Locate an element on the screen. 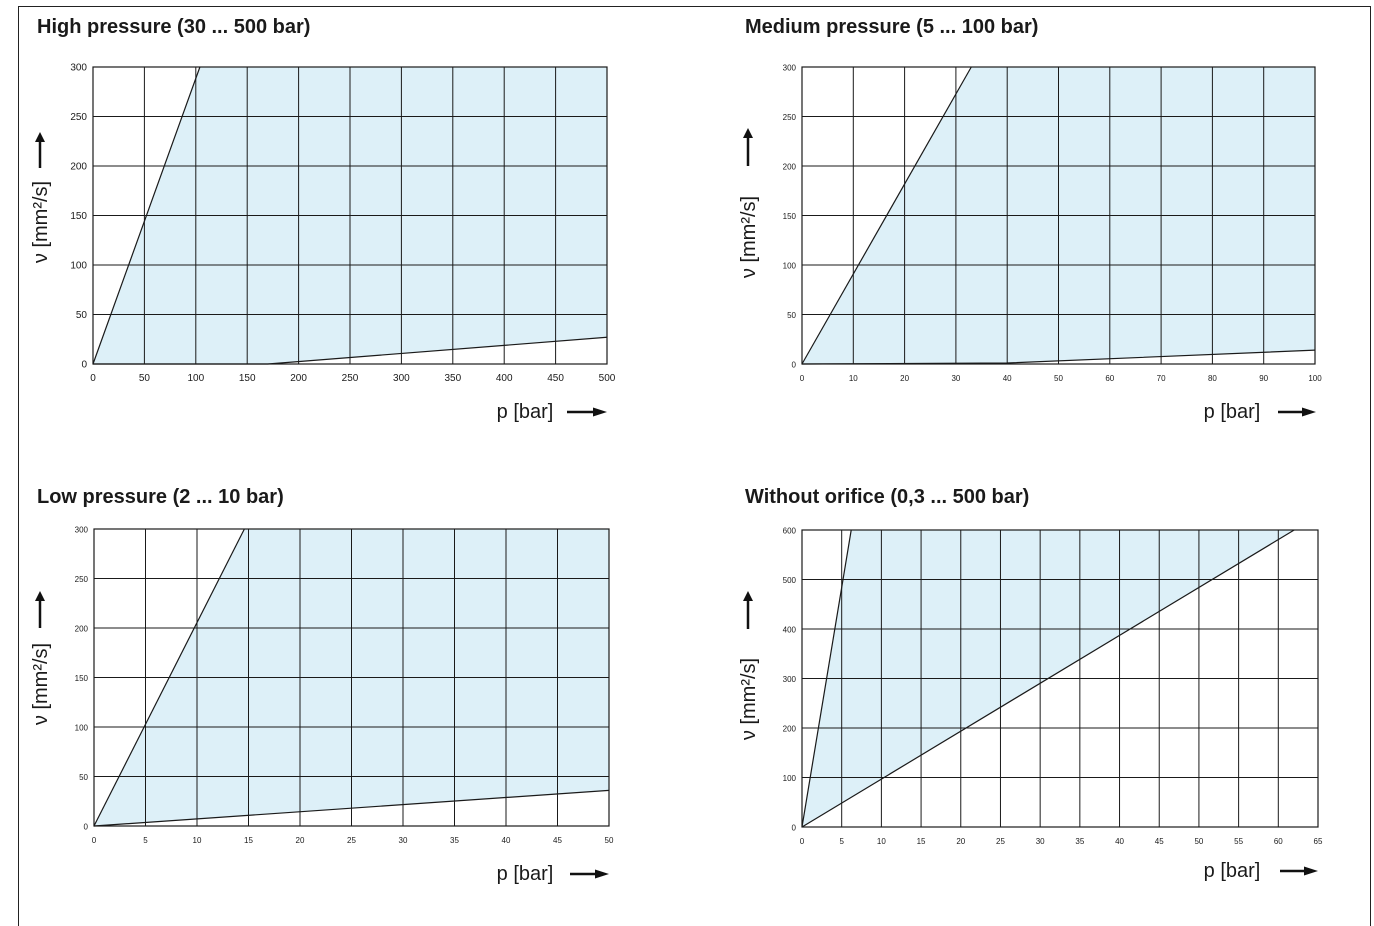 This screenshot has width=1374, height=926. x-tick-label: 400 is located at coordinates (504, 378).